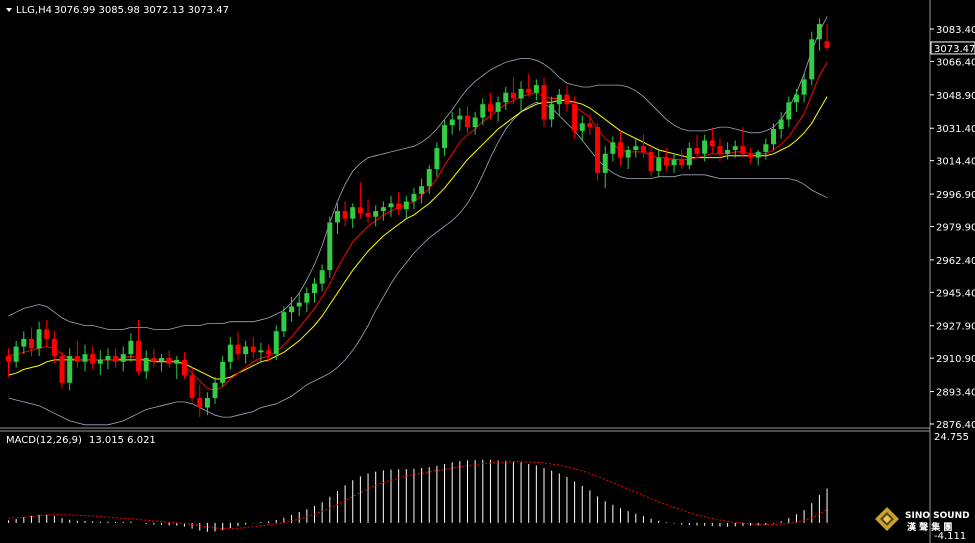 The width and height of the screenshot is (975, 543). What do you see at coordinates (937, 516) in the screenshot?
I see `logo-text-top: SINO SOUND` at bounding box center [937, 516].